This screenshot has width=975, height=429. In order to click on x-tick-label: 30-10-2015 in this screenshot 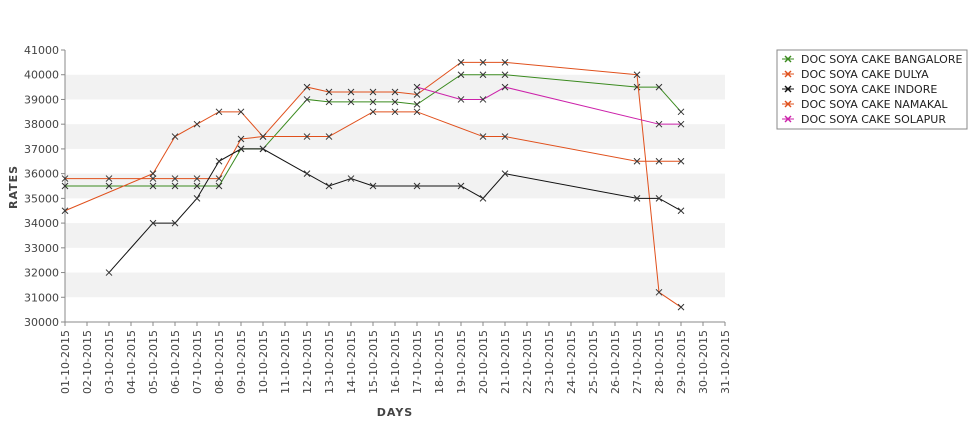, I will do `click(703, 362)`.